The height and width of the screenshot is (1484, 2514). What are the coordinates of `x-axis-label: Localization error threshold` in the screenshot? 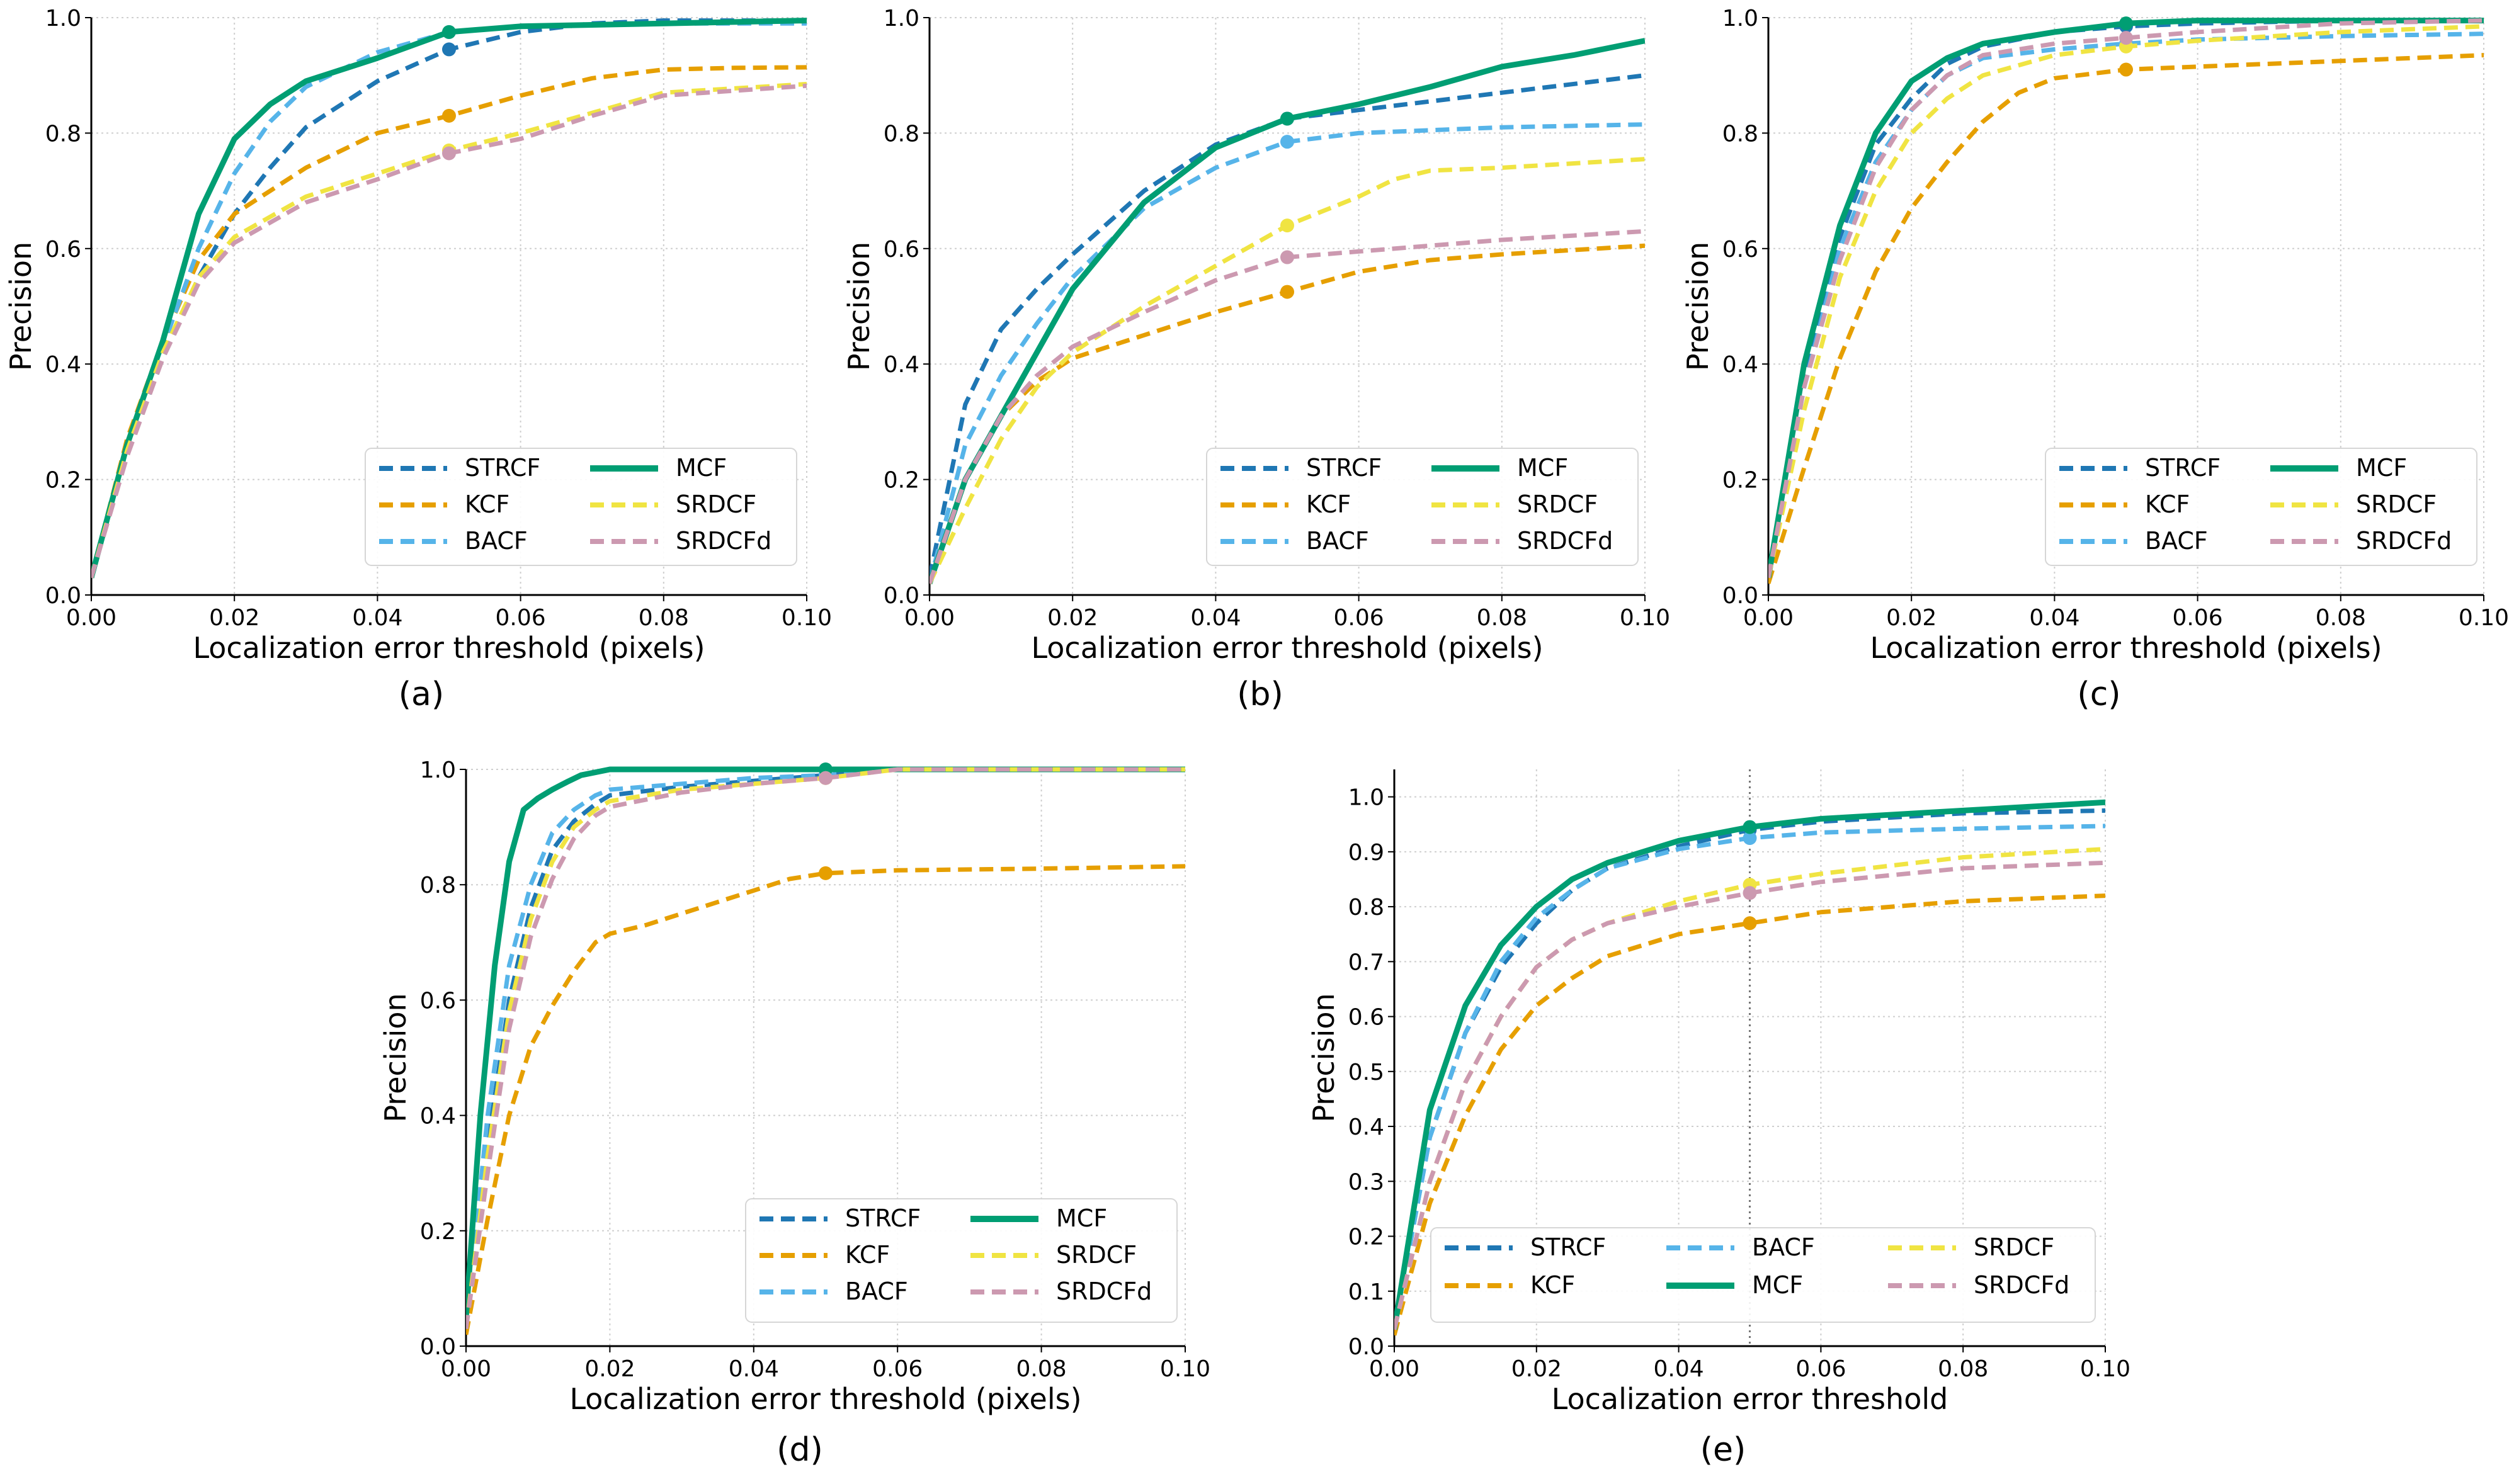 It's located at (1750, 1399).